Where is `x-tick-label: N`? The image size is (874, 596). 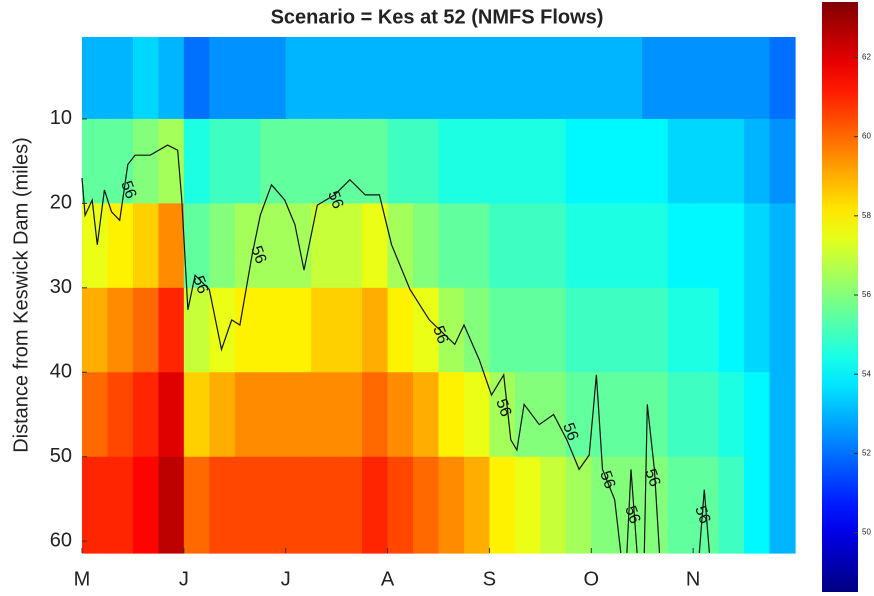 x-tick-label: N is located at coordinates (693, 579).